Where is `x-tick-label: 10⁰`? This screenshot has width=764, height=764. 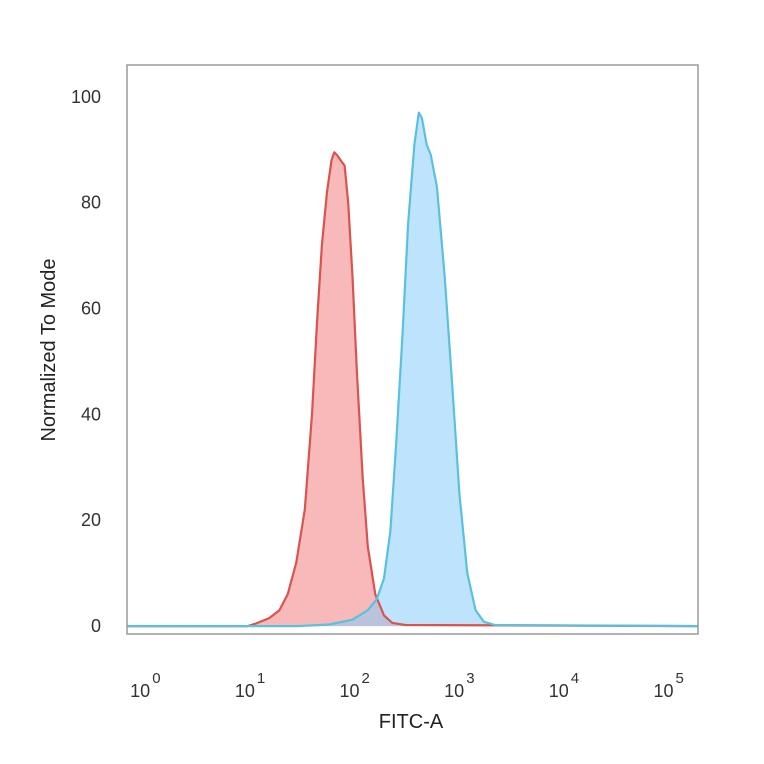 x-tick-label: 10⁰ is located at coordinates (145, 685).